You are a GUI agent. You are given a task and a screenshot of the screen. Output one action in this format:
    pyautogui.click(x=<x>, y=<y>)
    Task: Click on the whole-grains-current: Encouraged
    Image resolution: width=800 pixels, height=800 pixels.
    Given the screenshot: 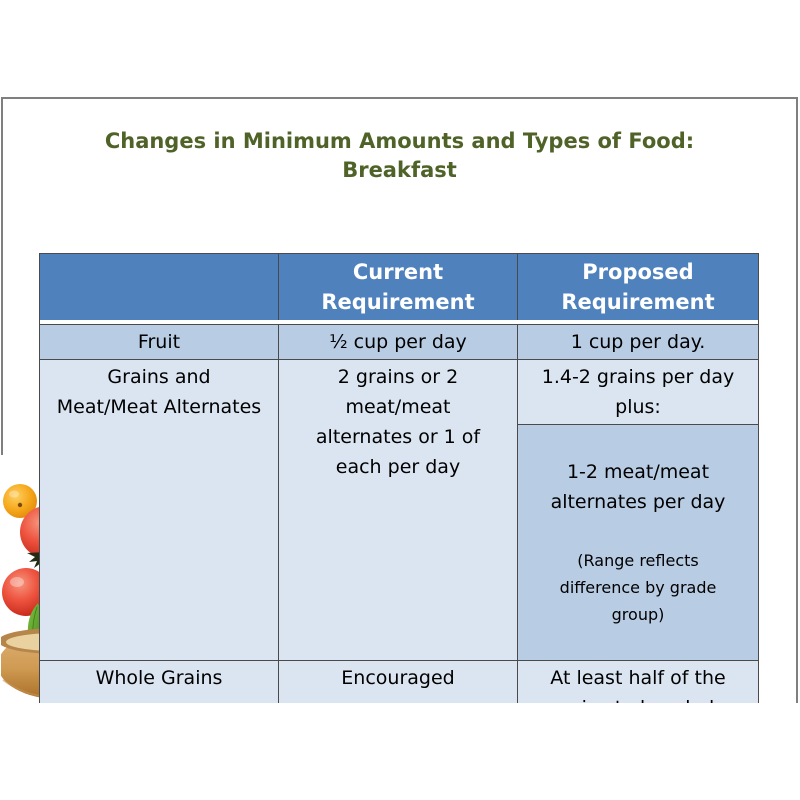 What is the action you would take?
    pyautogui.click(x=398, y=681)
    